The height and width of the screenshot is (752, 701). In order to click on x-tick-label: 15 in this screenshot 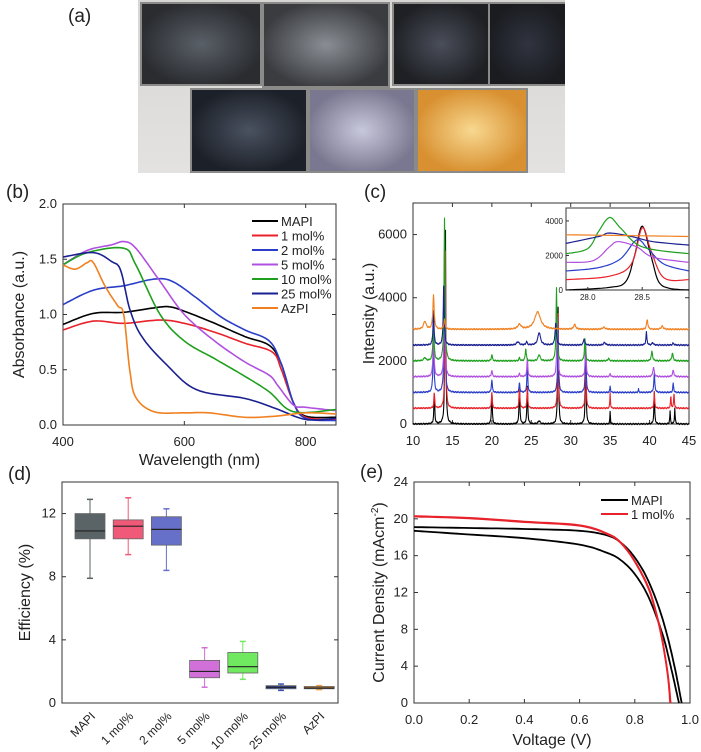, I will do `click(452, 440)`.